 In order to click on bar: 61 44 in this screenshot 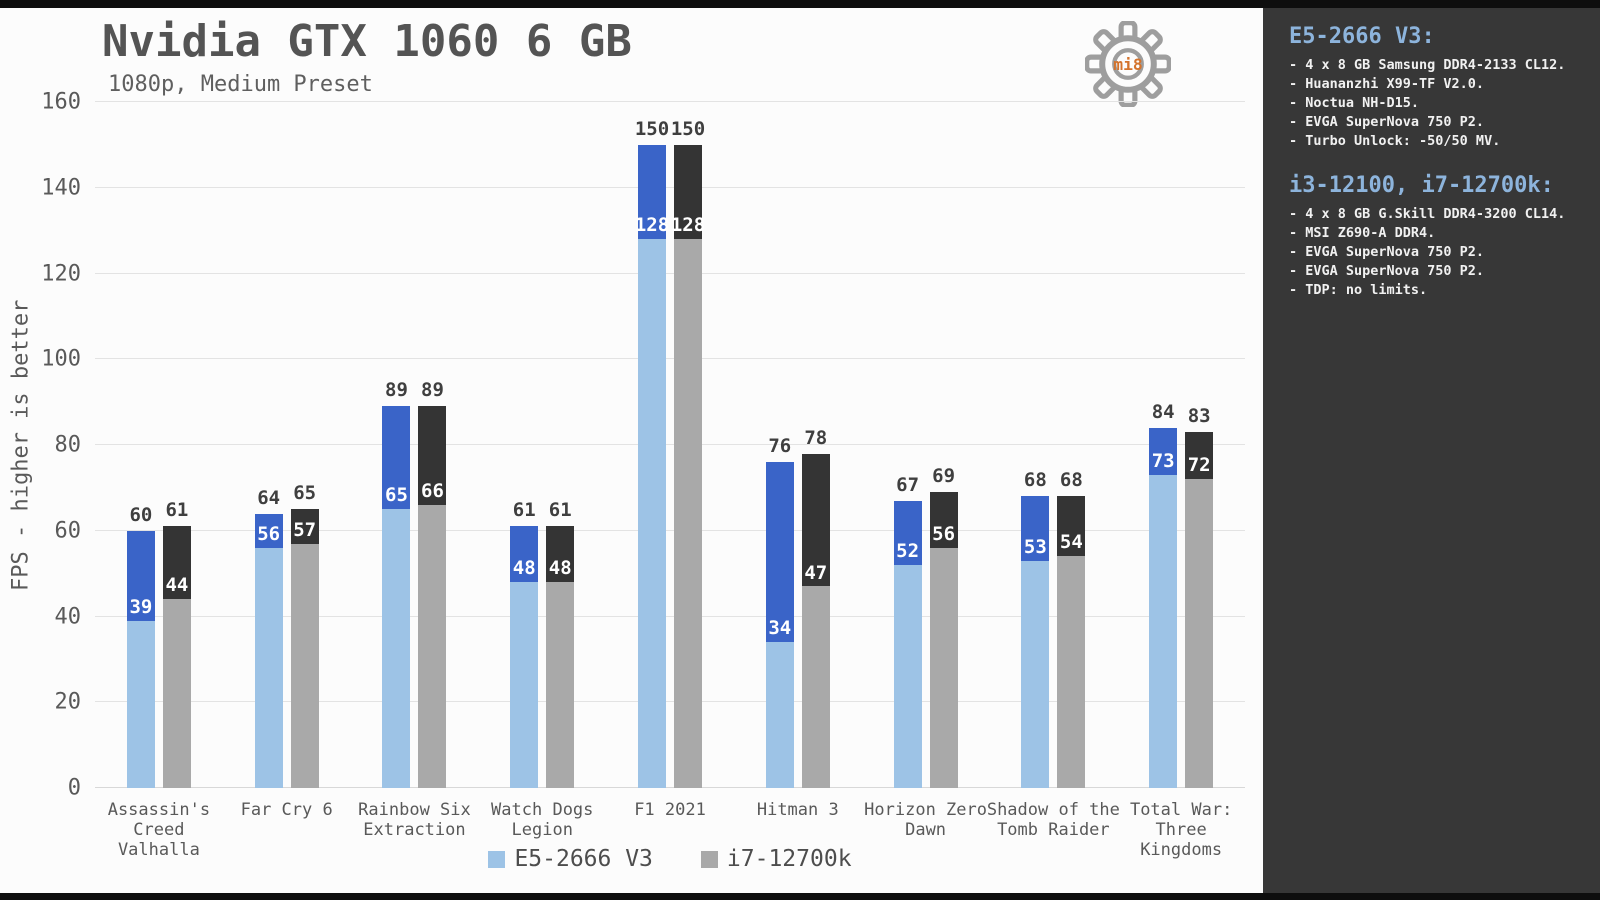, I will do `click(176, 643)`.